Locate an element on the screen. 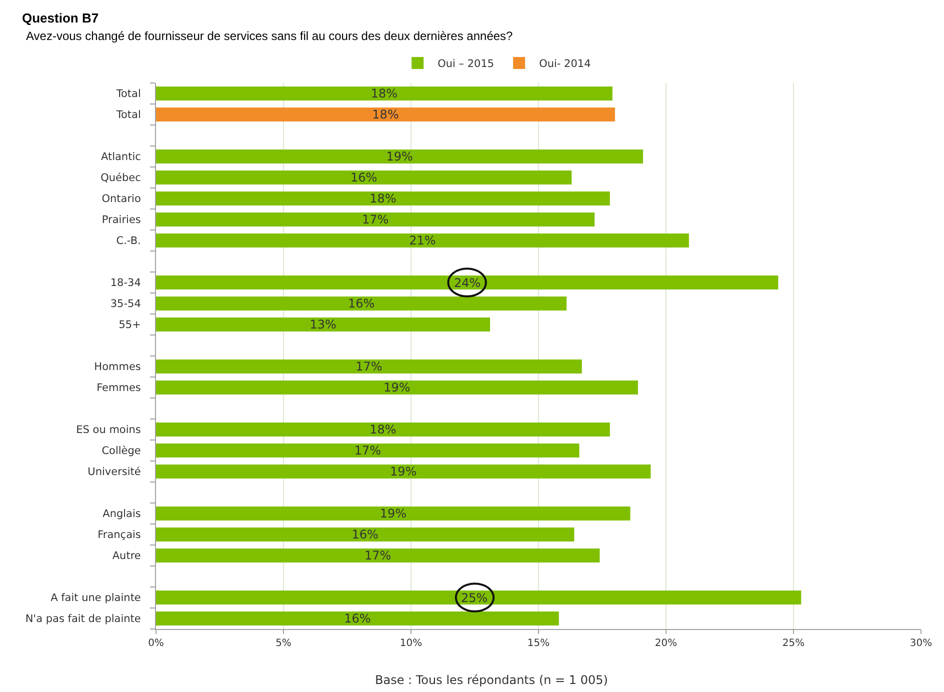 This screenshot has height=692, width=944. text: Base : Tous les répondants (n = 1 005) is located at coordinates (491, 680).